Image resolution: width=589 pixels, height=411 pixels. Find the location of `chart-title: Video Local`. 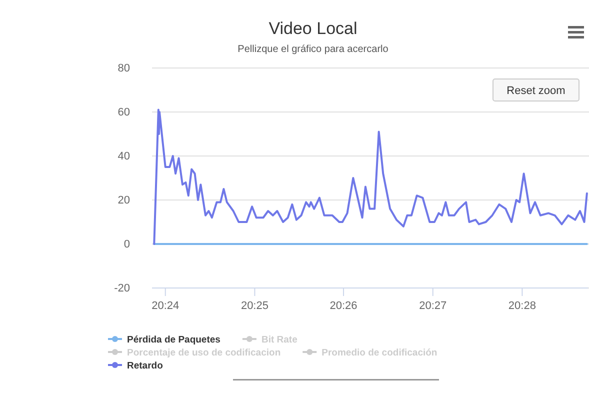

chart-title: Video Local is located at coordinates (313, 28).